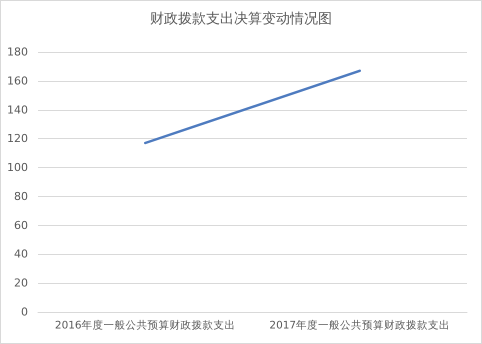 This screenshot has height=344, width=482. What do you see at coordinates (17, 139) in the screenshot?
I see `y-tick-label: 120` at bounding box center [17, 139].